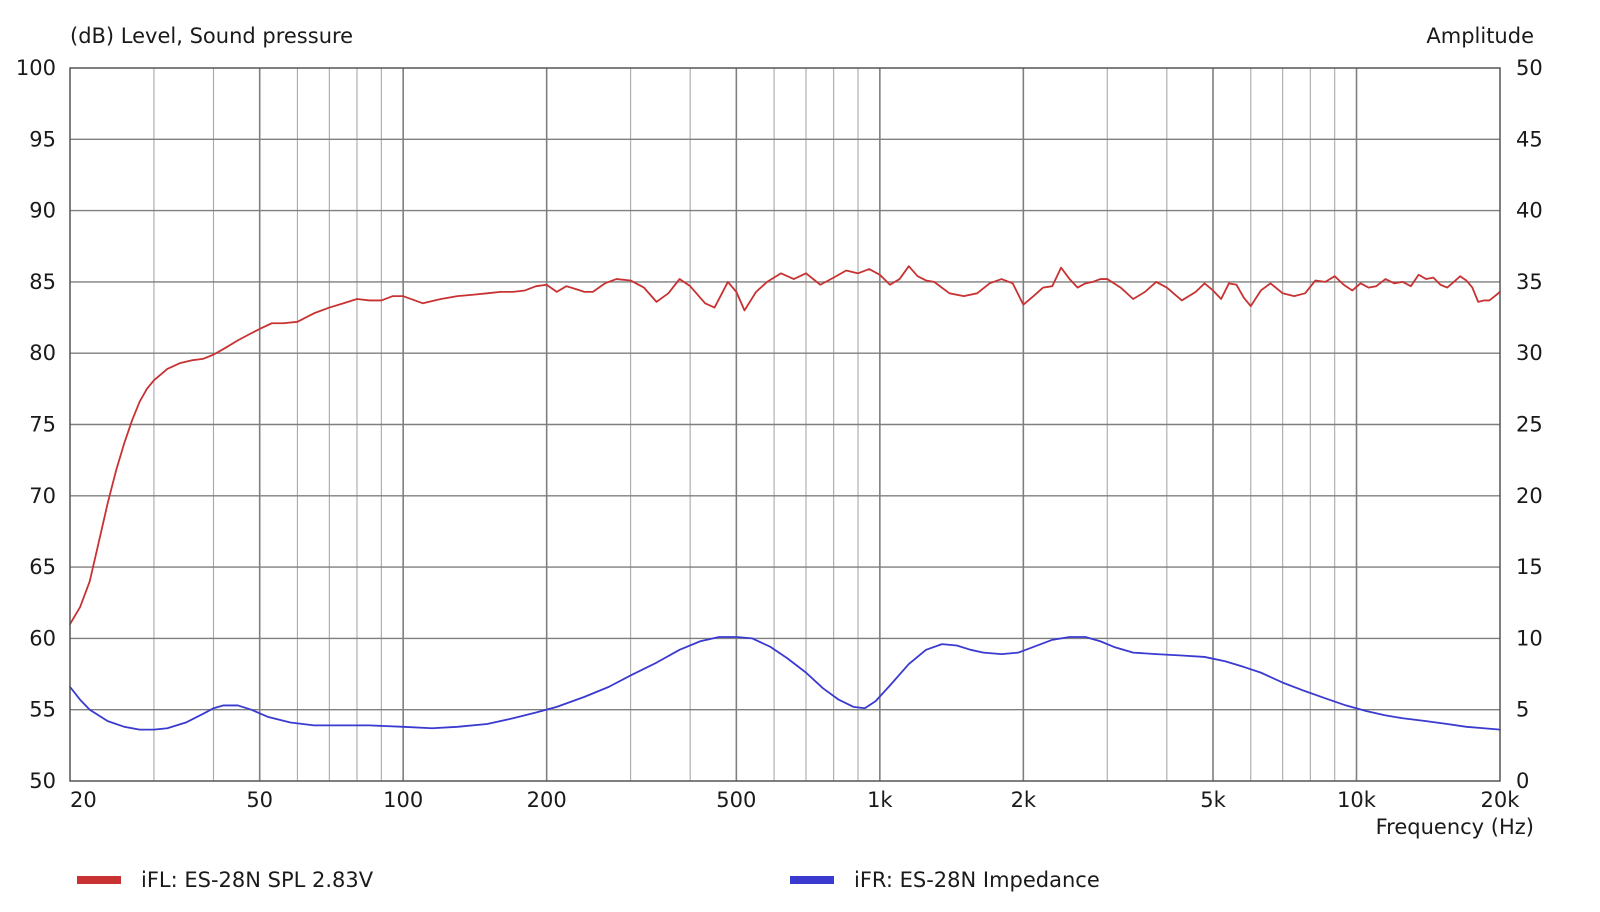 The width and height of the screenshot is (1600, 912). What do you see at coordinates (1213, 800) in the screenshot?
I see `x-tick-label: 5k` at bounding box center [1213, 800].